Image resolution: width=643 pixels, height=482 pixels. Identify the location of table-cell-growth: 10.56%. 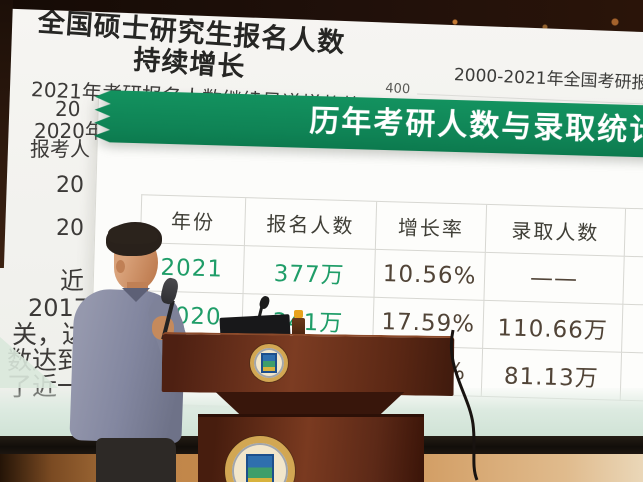
(430, 275).